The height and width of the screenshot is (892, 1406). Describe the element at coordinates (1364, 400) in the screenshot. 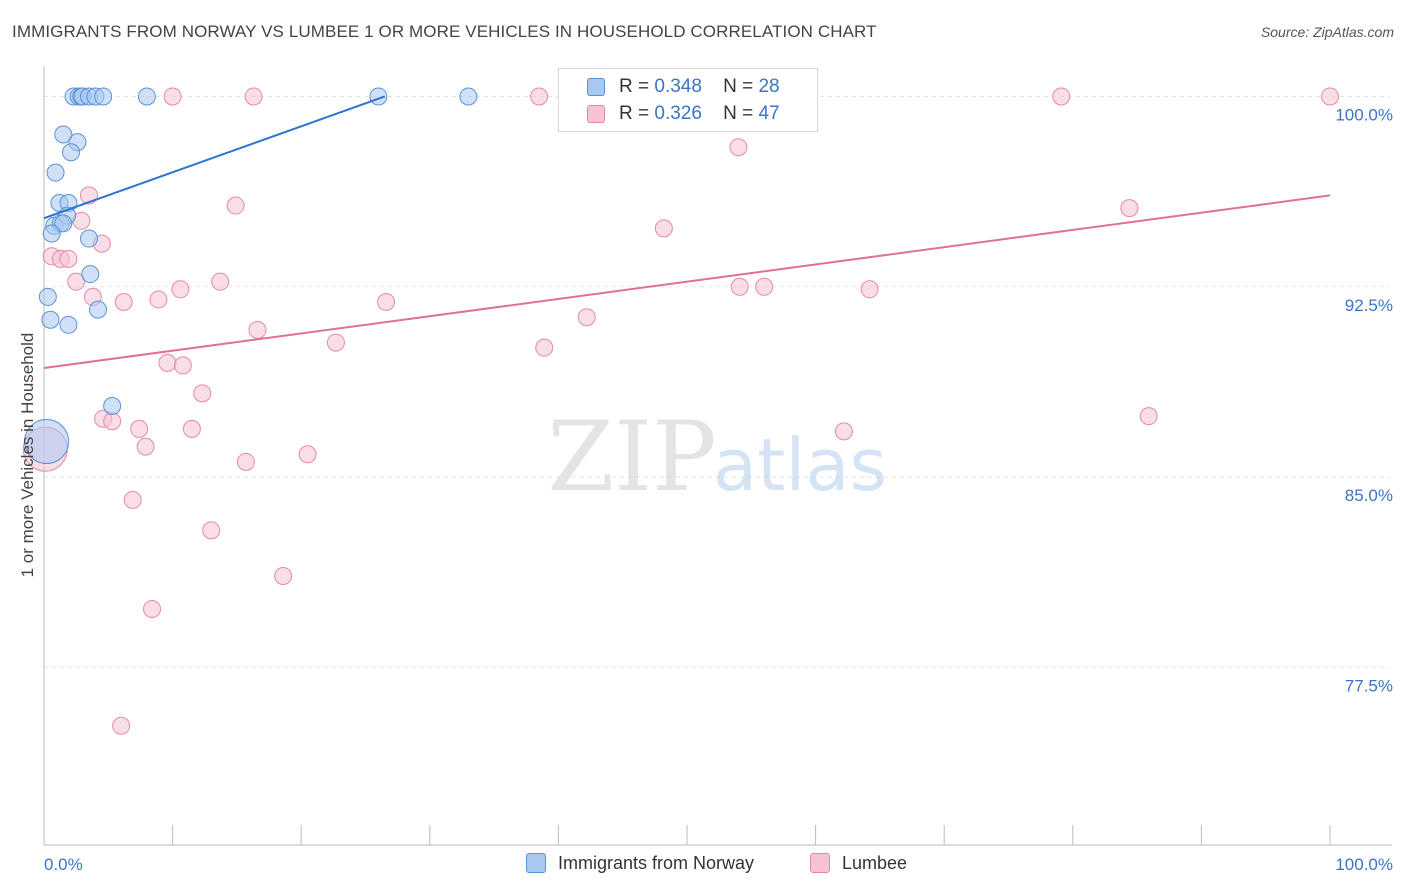

I see `y-tick-labels: 100.0% 92.5% 85.0% 77.5%` at that location.